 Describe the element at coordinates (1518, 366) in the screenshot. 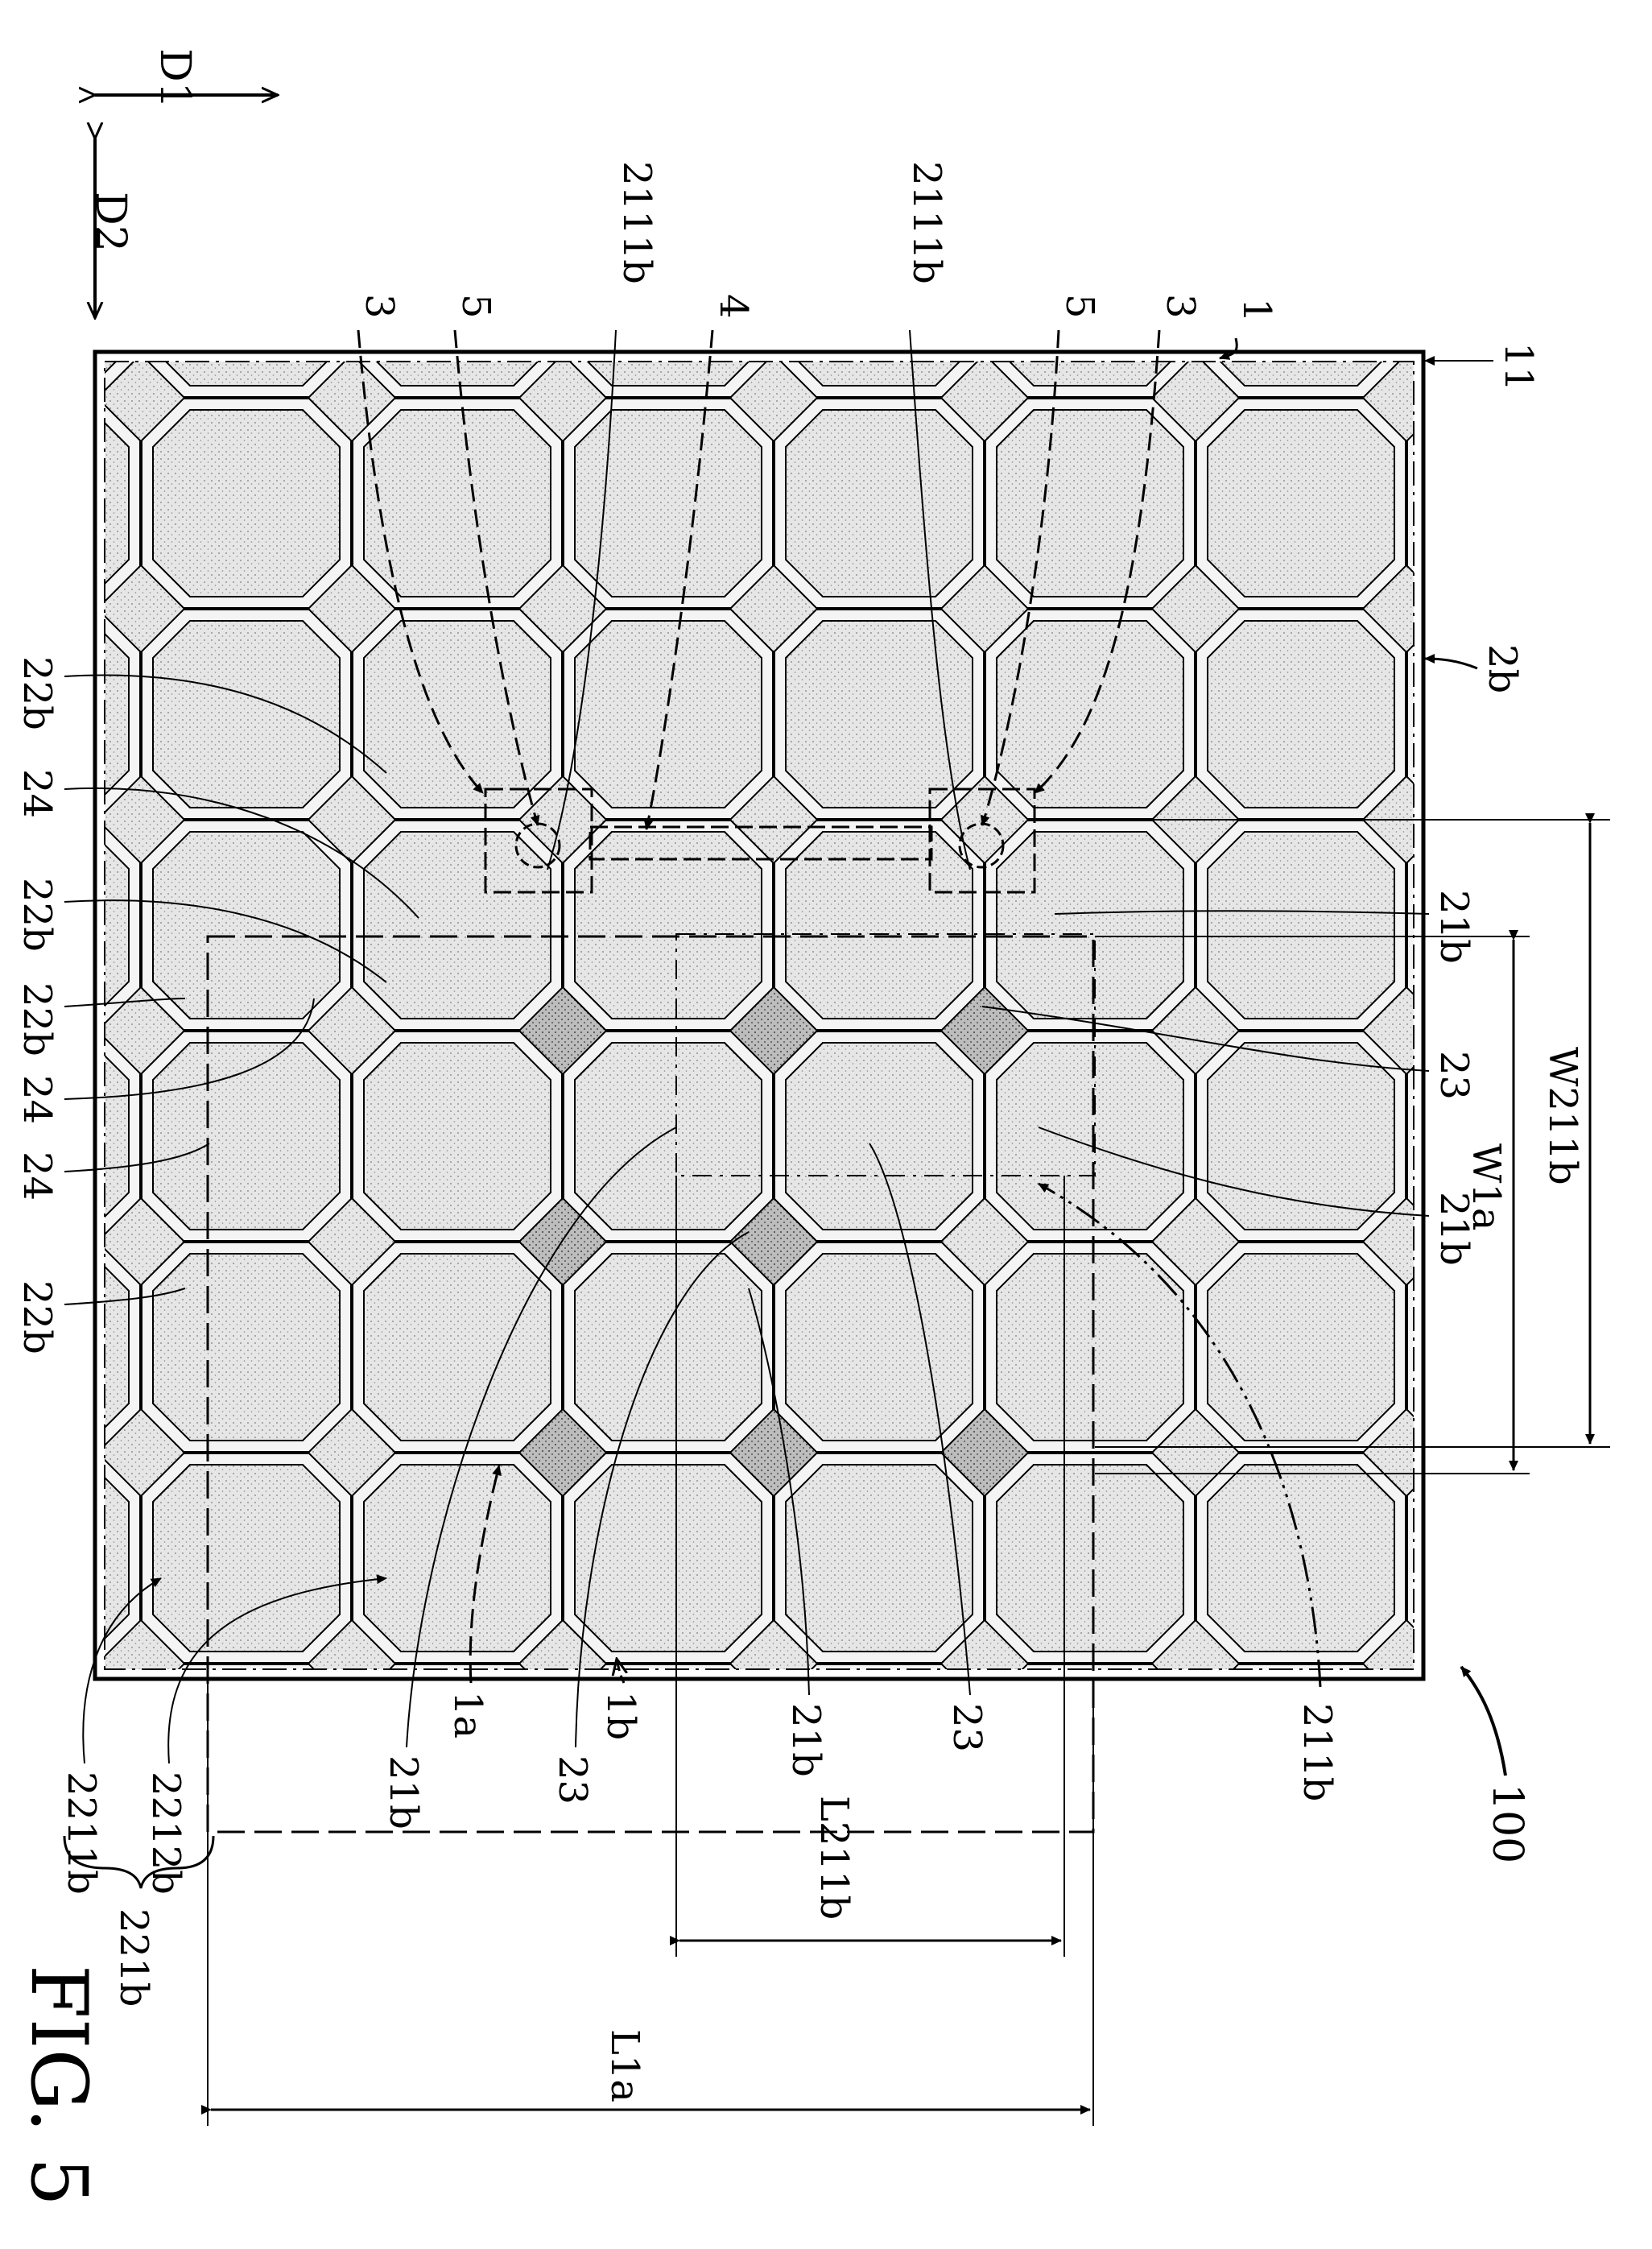

I see `callout-11: 11` at that location.